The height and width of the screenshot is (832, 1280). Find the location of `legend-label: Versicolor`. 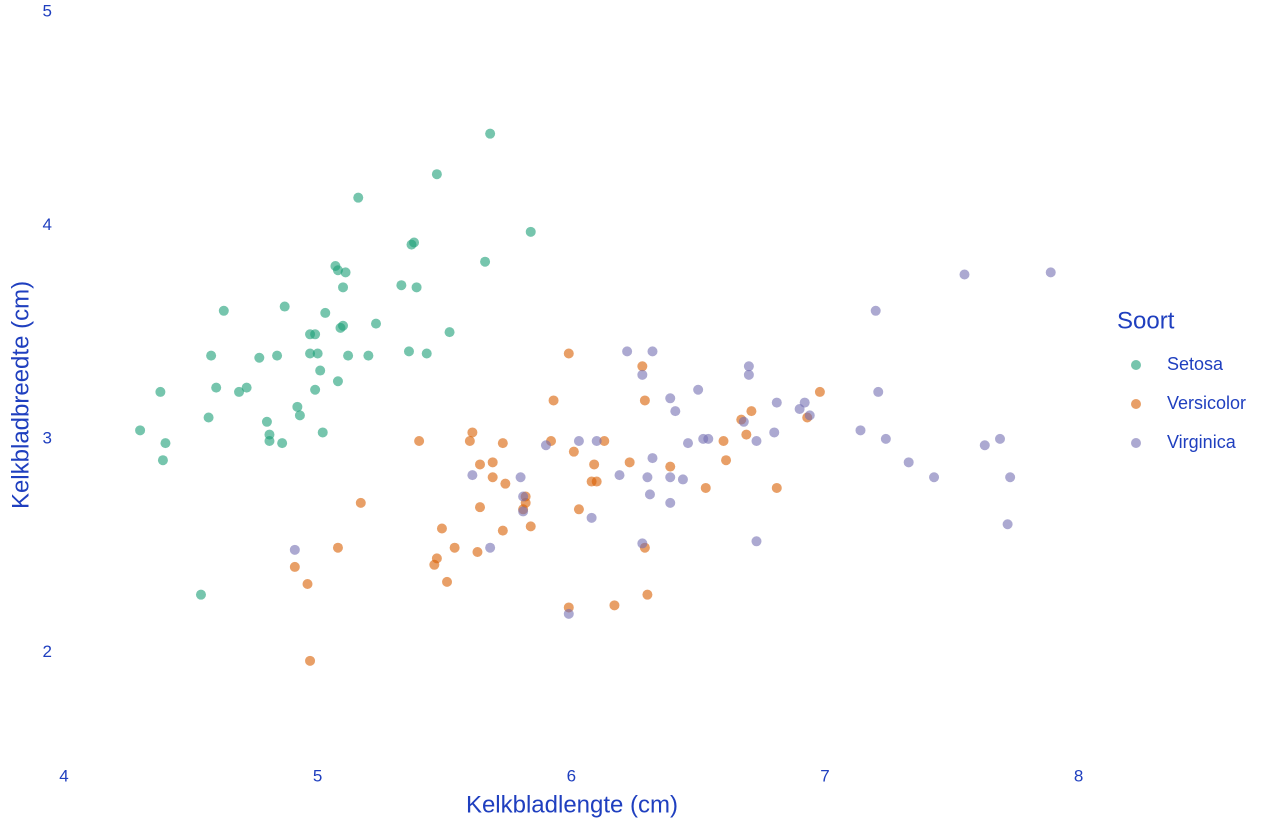

legend-label: Versicolor is located at coordinates (1206, 403).